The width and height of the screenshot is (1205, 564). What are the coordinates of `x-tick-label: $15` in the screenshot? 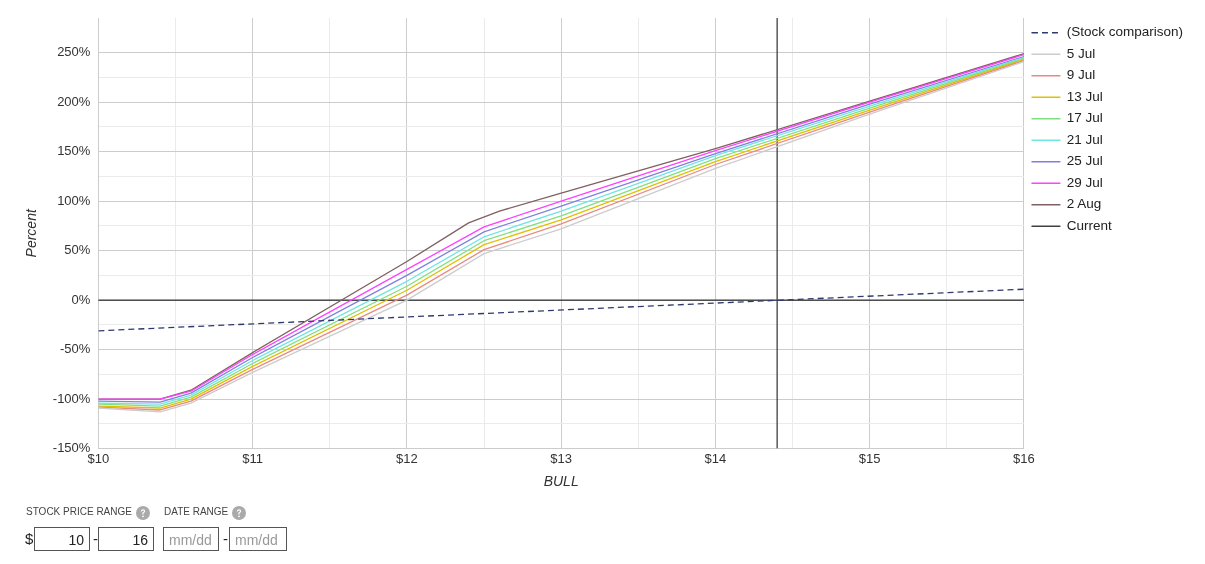 It's located at (869, 458).